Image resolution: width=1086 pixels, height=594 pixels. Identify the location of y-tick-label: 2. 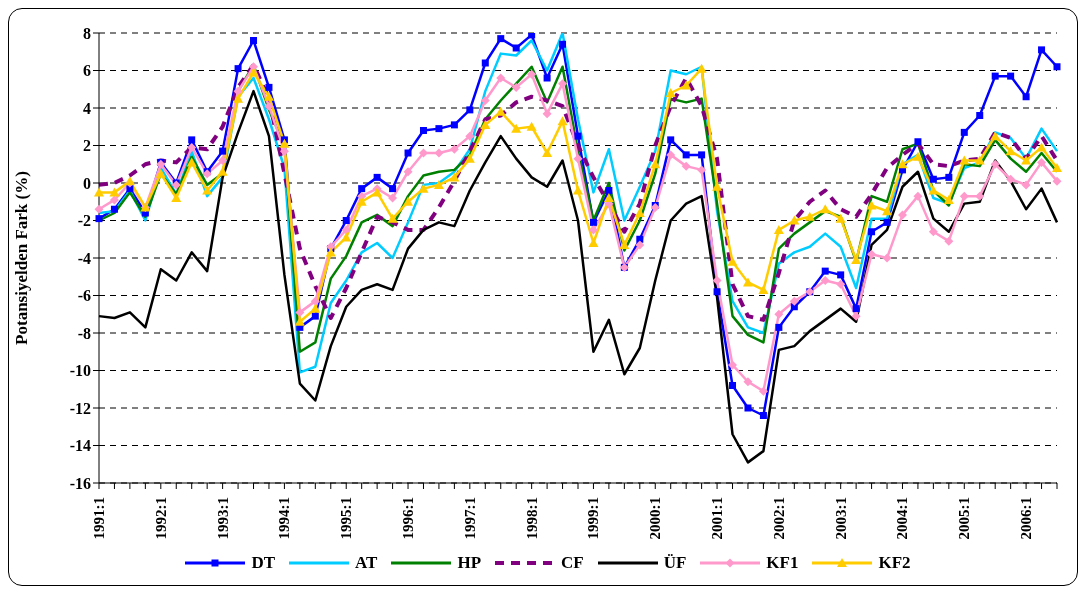
(87, 146).